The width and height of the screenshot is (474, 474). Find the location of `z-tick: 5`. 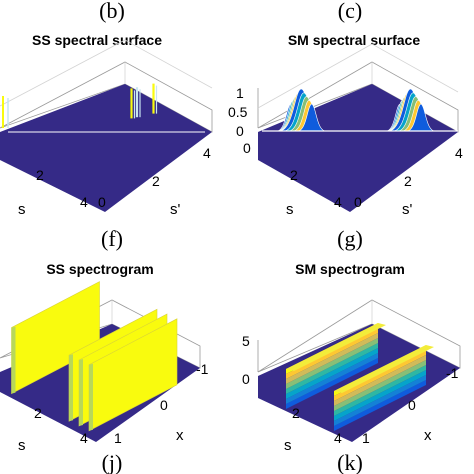

z-tick: 5 is located at coordinates (246, 341).